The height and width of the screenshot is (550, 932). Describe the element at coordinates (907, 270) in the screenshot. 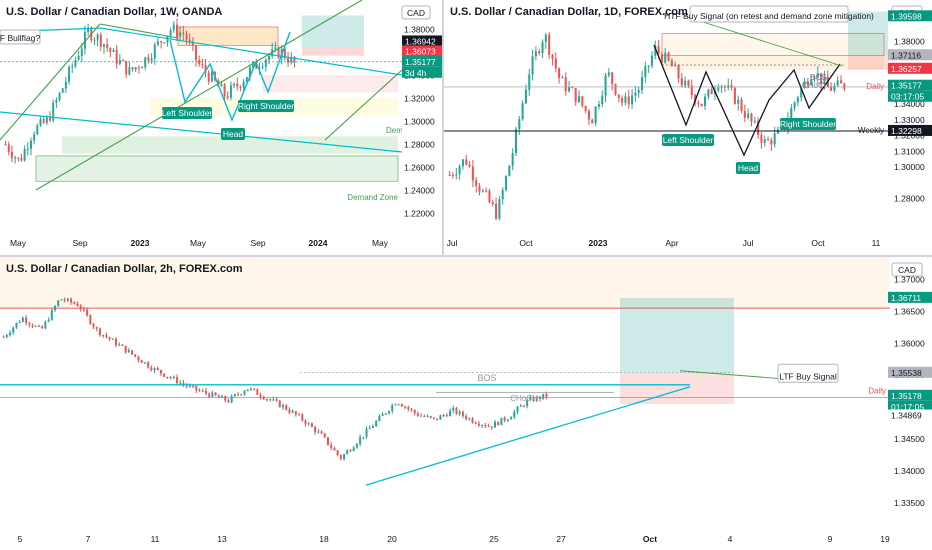

I see `h2-currency: CAD` at that location.